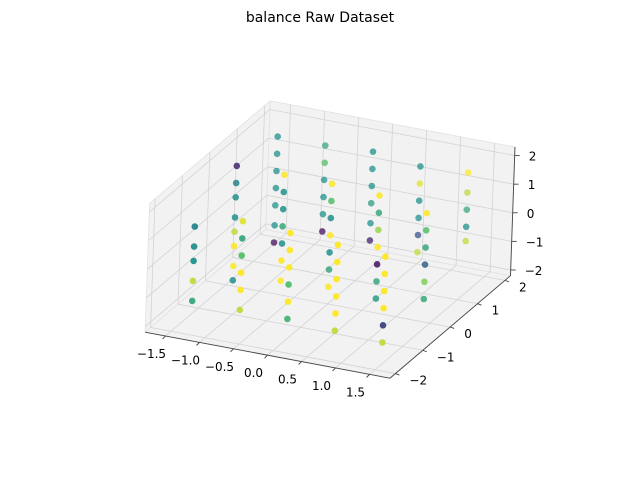 The width and height of the screenshot is (640, 480). Describe the element at coordinates (523, 287) in the screenshot. I see `y-tick-label: 2` at that location.